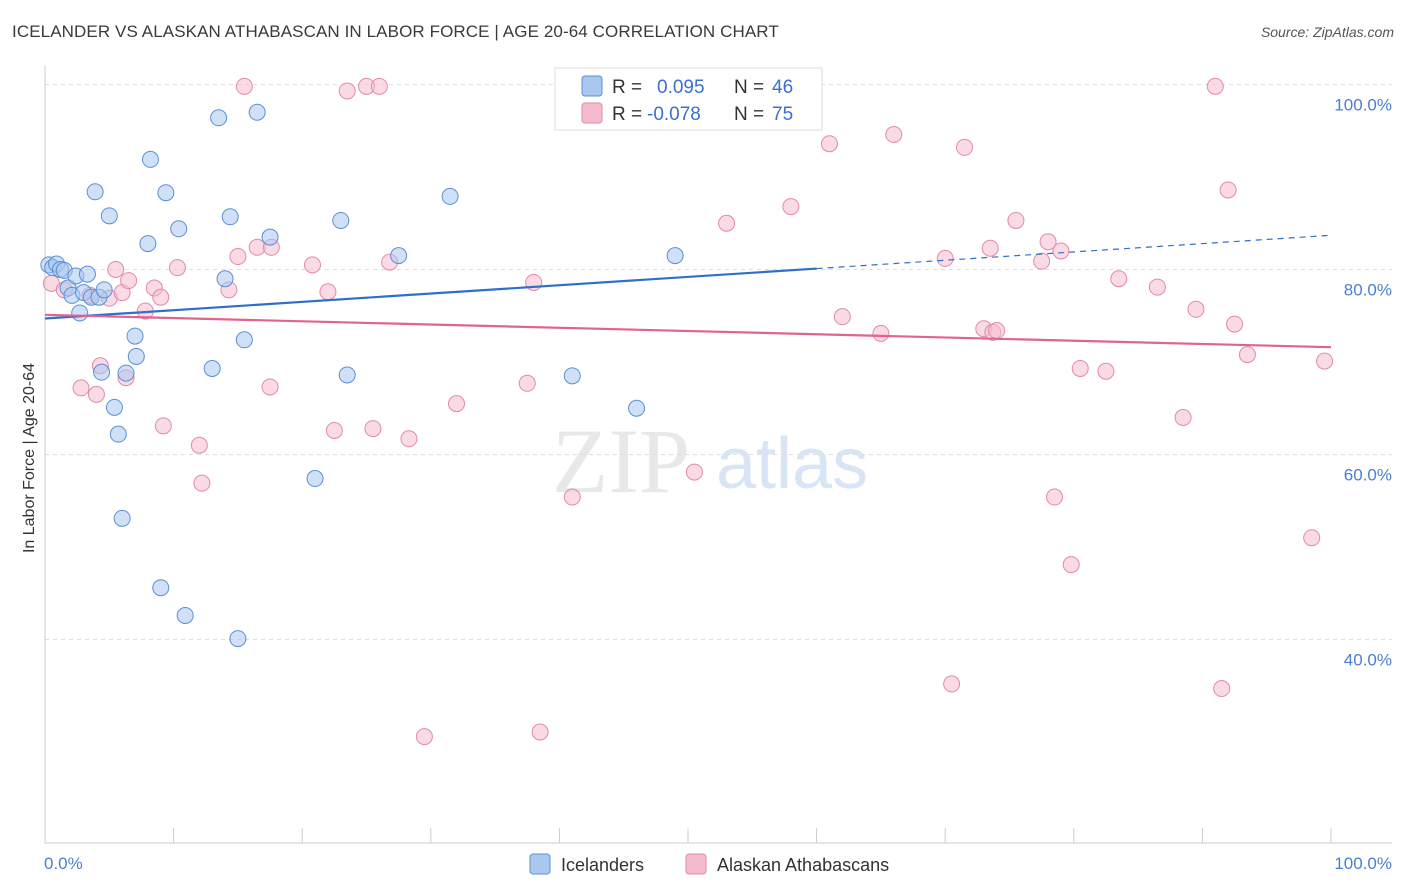 This screenshot has width=1406, height=892. What do you see at coordinates (688, 835) in the screenshot?
I see `x-ticks` at bounding box center [688, 835].